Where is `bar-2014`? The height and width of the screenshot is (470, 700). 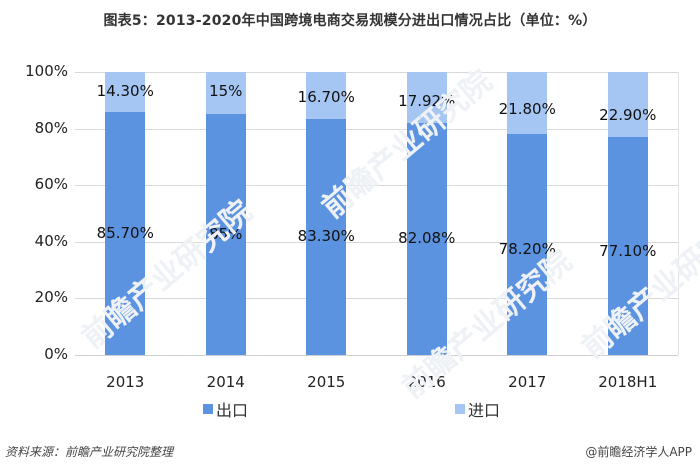 bar-2014 is located at coordinates (225, 213).